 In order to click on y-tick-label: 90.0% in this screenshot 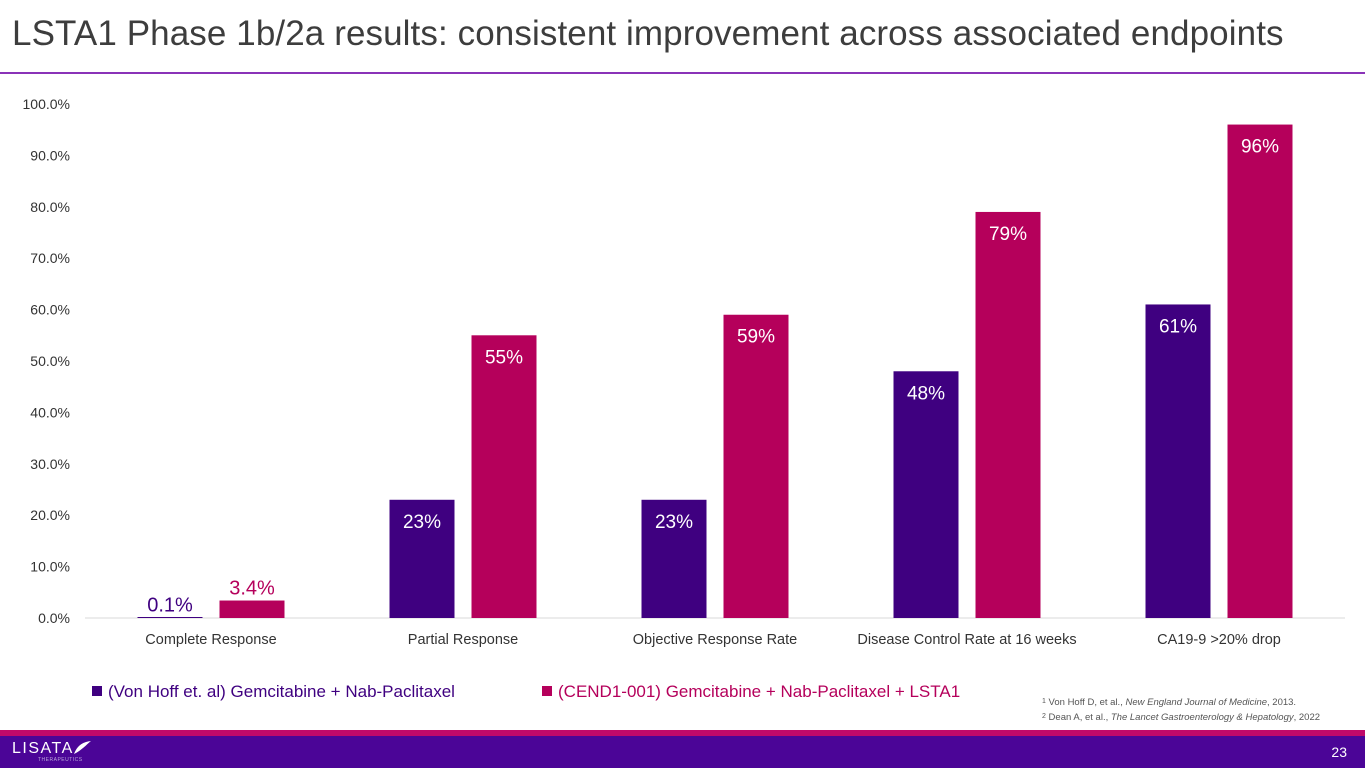, I will do `click(50, 155)`.